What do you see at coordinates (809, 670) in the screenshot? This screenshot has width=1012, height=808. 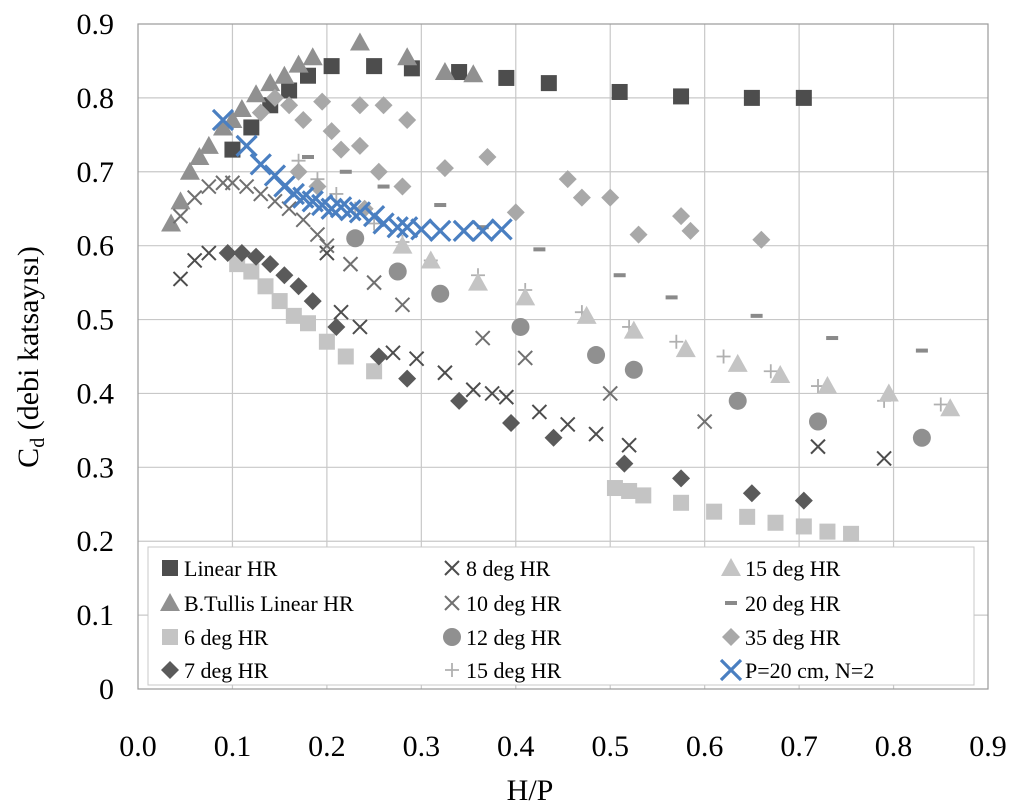 I see `legend-label: P=20 cm, N=2` at bounding box center [809, 670].